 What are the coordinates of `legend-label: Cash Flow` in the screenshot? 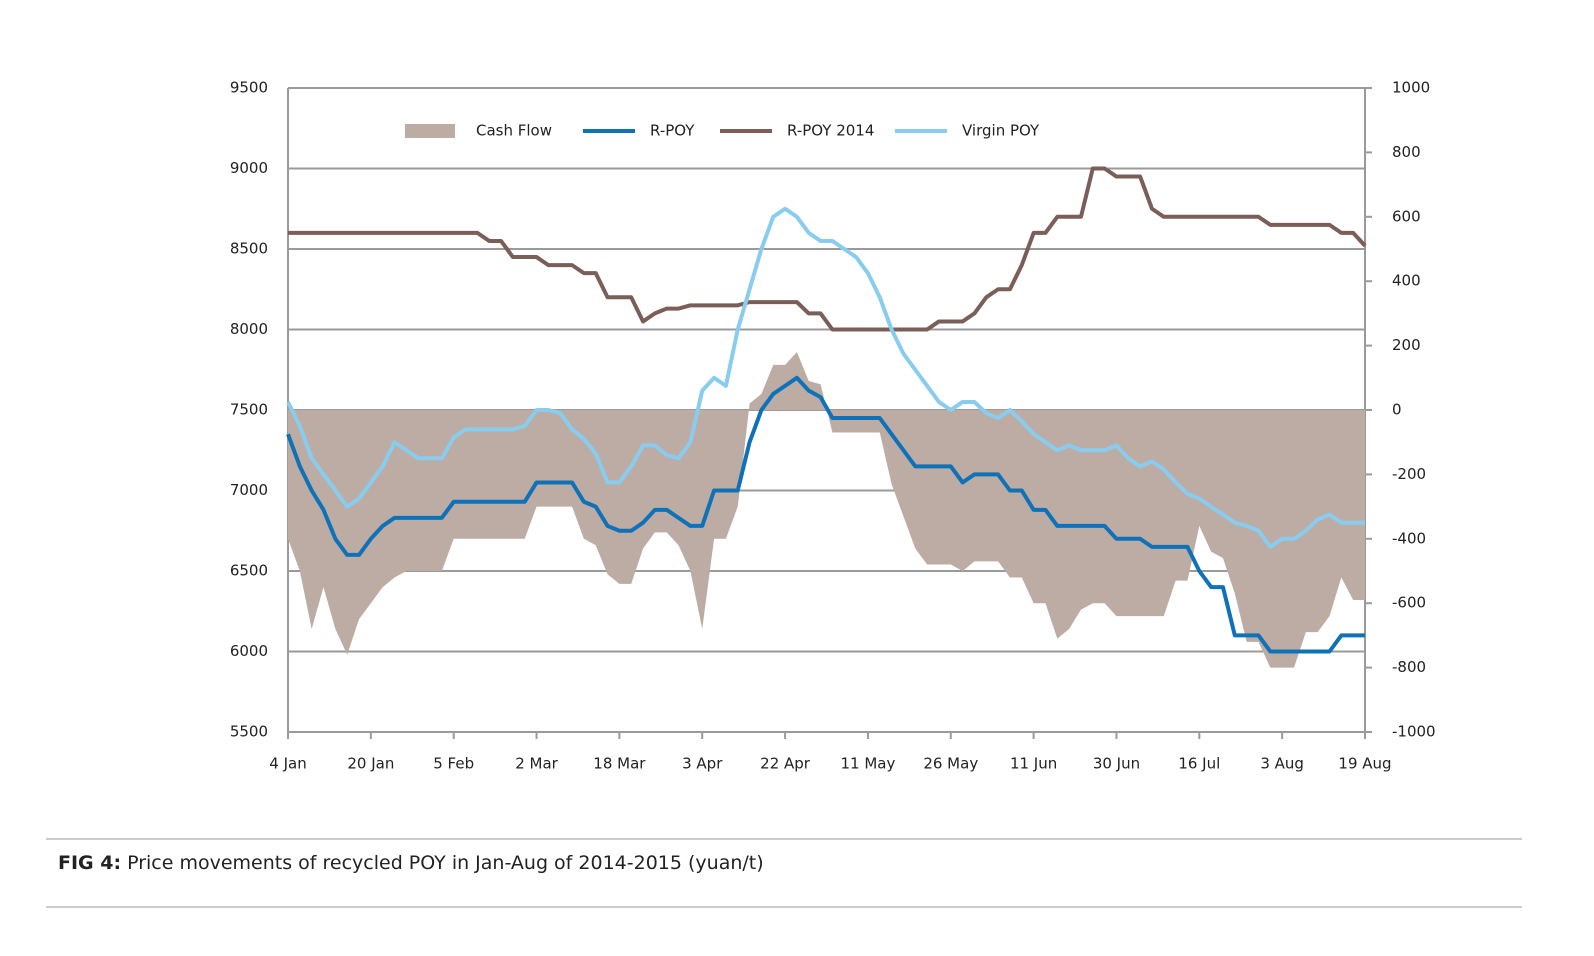 It's located at (514, 131).